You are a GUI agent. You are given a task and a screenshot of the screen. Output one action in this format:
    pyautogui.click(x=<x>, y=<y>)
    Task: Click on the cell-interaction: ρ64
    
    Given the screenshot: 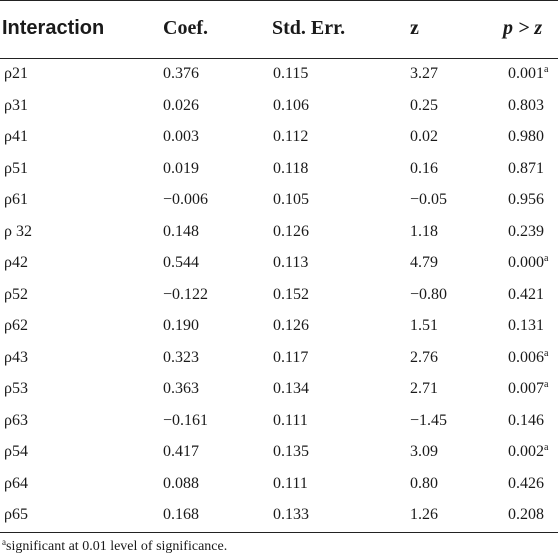 What is the action you would take?
    pyautogui.click(x=16, y=484)
    